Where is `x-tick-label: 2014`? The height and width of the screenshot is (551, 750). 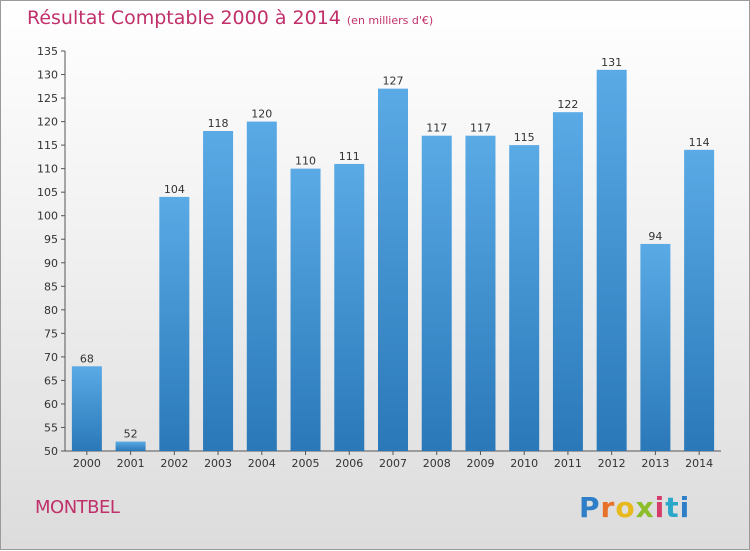 x-tick-label: 2014 is located at coordinates (699, 463).